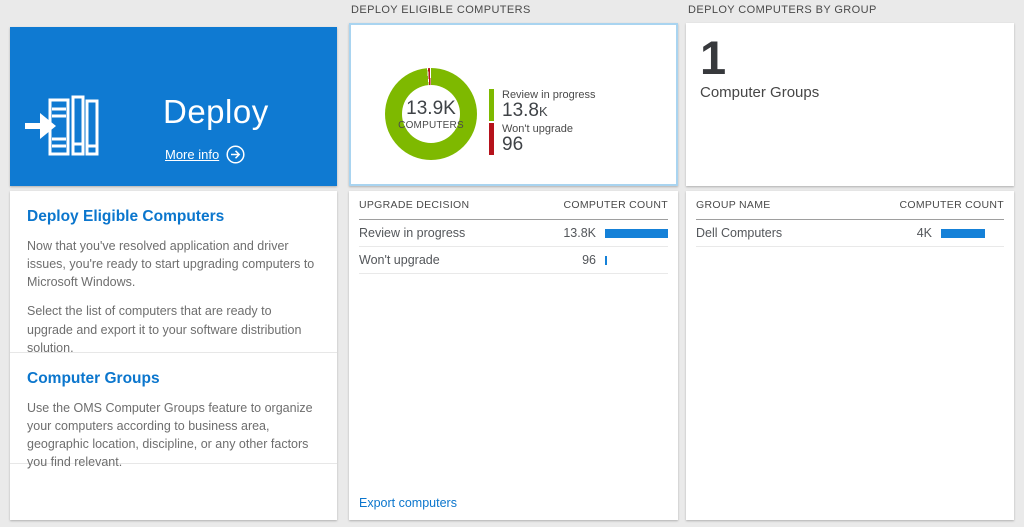 The image size is (1024, 527). What do you see at coordinates (924, 233) in the screenshot?
I see `row-value: 4K` at bounding box center [924, 233].